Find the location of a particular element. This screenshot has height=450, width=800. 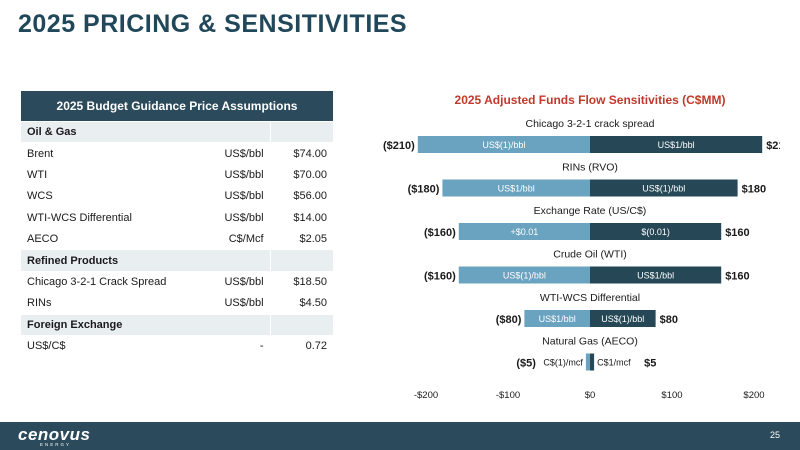

value-label-positive: $180 is located at coordinates (754, 190).